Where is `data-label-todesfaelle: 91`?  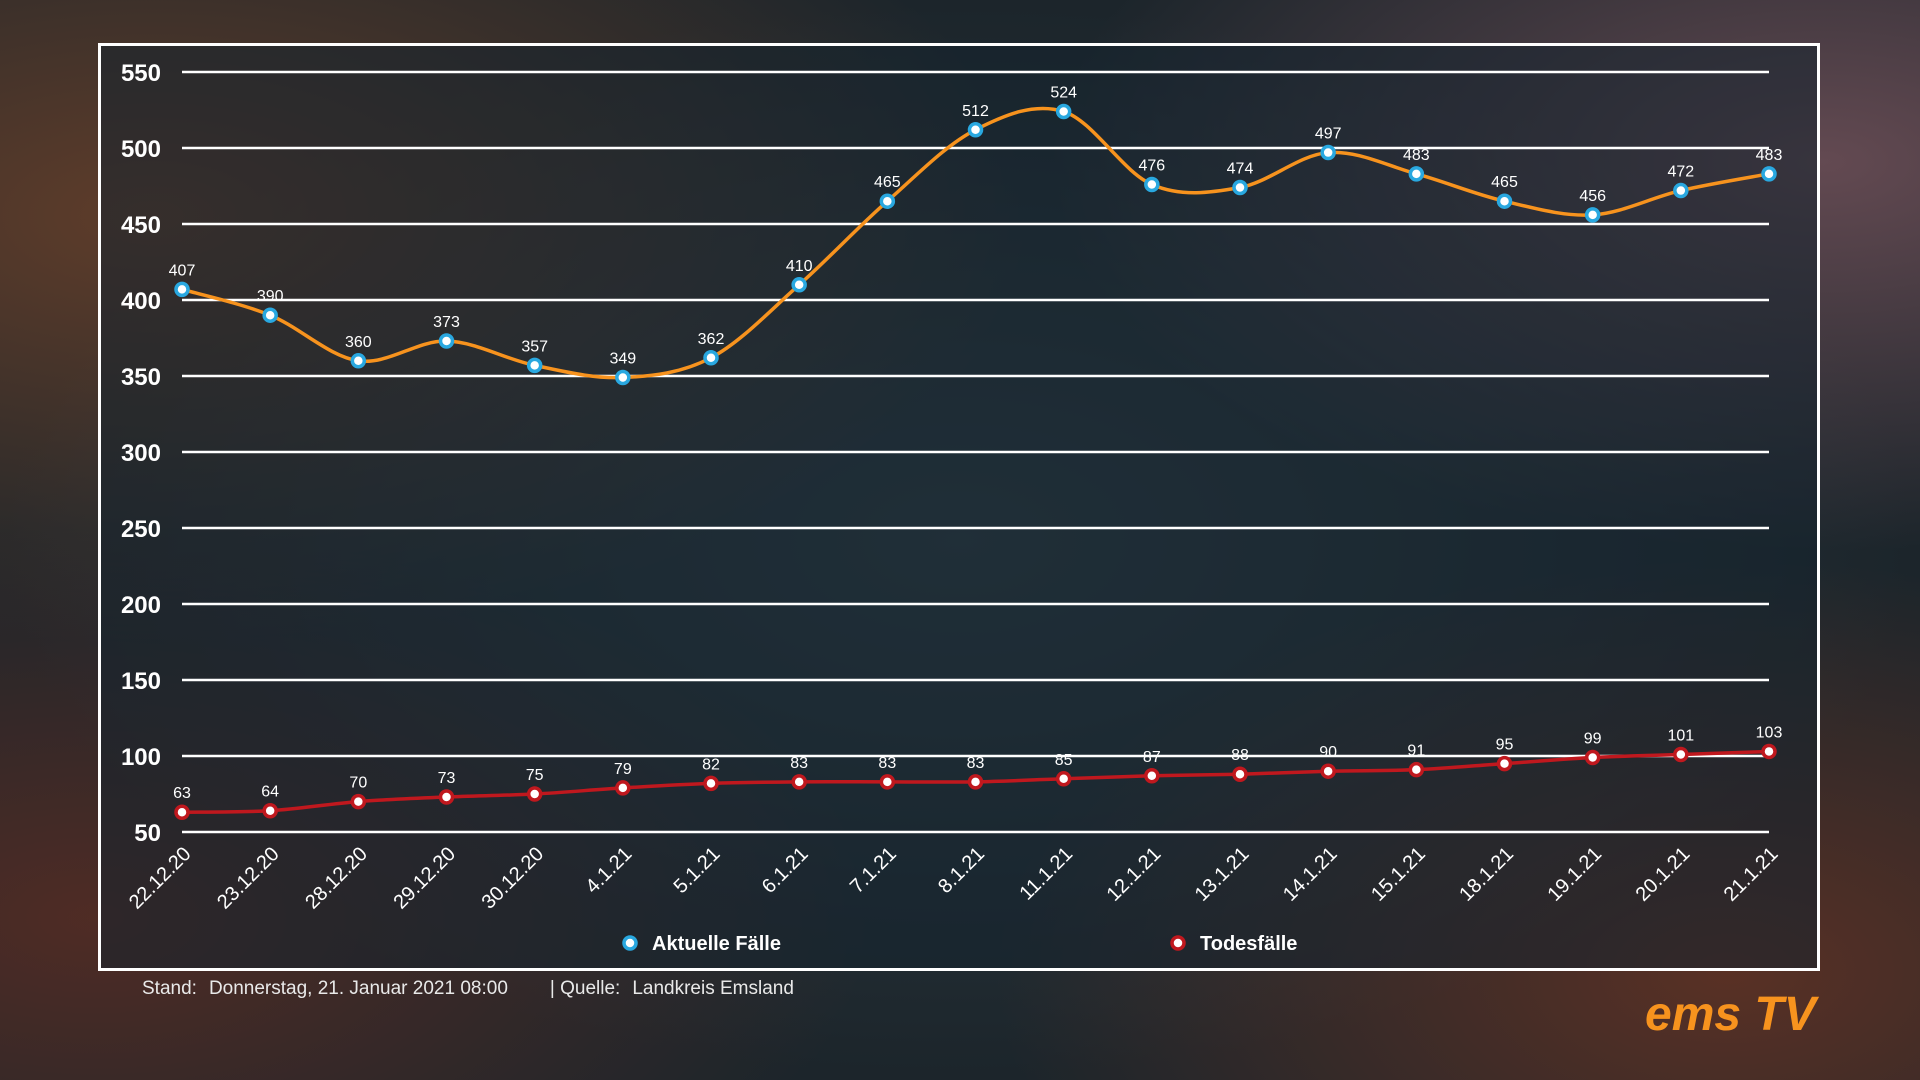
data-label-todesfaelle: 91 is located at coordinates (1416, 751).